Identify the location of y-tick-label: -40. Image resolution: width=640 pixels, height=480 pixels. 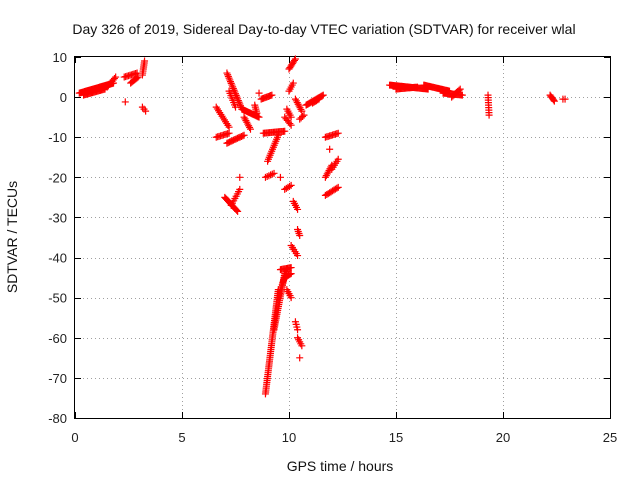
(57, 258).